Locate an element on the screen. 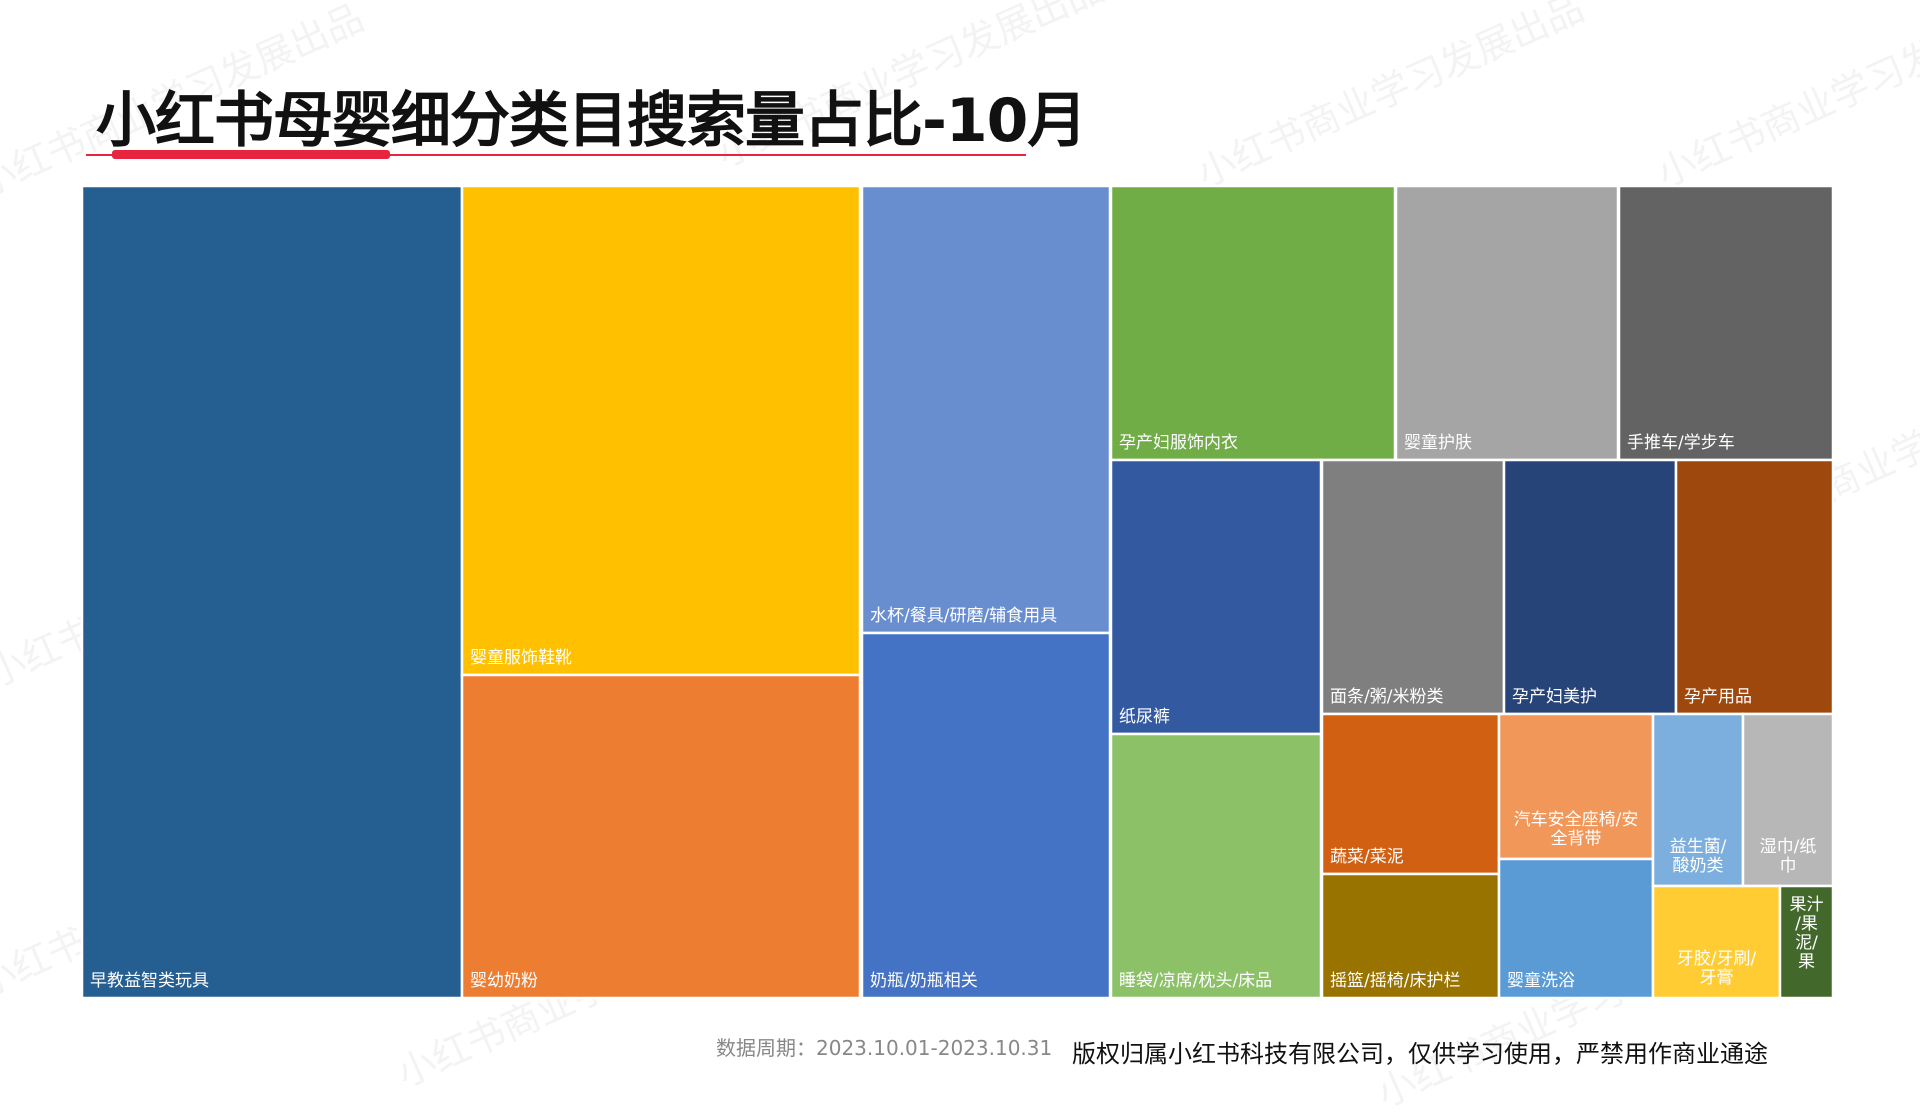  treemap-cell-label: 面条/粥/米粉类 is located at coordinates (1386, 697).